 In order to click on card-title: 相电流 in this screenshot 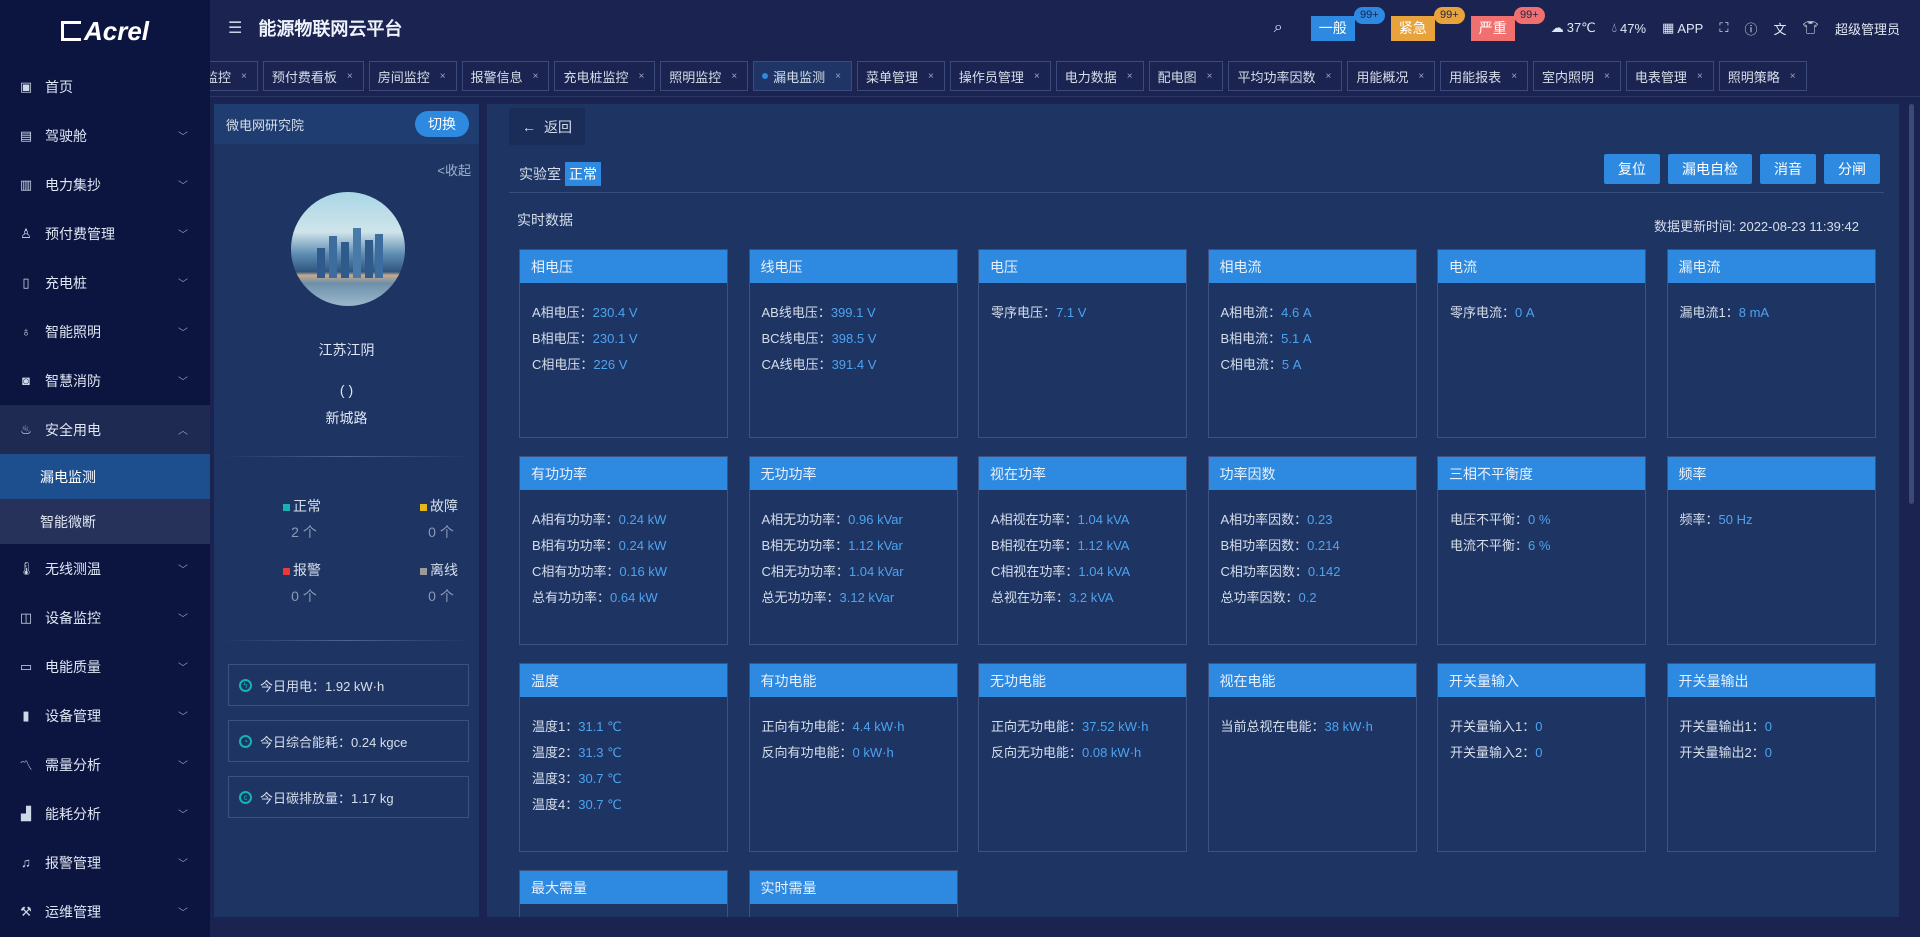, I will do `click(1312, 266)`.